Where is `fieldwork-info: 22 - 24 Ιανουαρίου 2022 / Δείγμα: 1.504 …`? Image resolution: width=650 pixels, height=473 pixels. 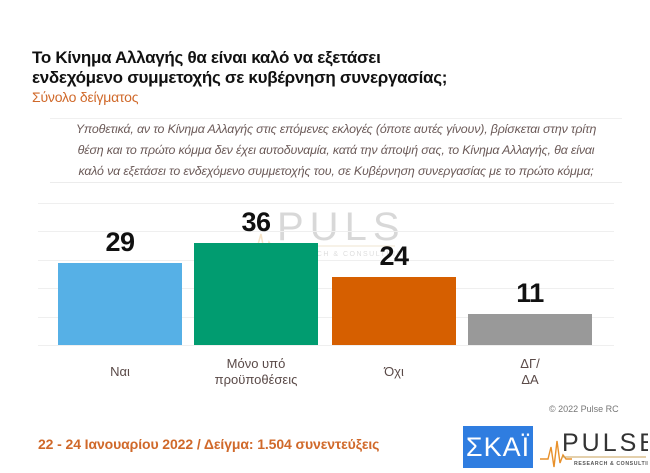
fieldwork-info: 22 - 24 Ιανουαρίου 2022 / Δείγμα: 1.504 … is located at coordinates (209, 444).